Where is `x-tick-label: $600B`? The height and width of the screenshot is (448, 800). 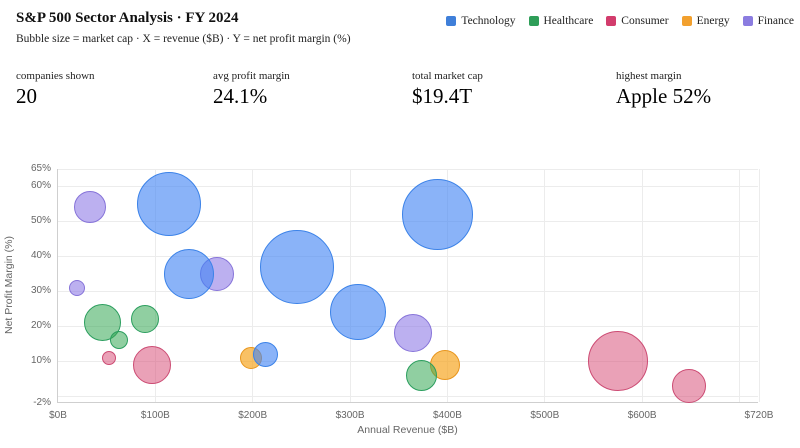 x-tick-label: $600B is located at coordinates (642, 415).